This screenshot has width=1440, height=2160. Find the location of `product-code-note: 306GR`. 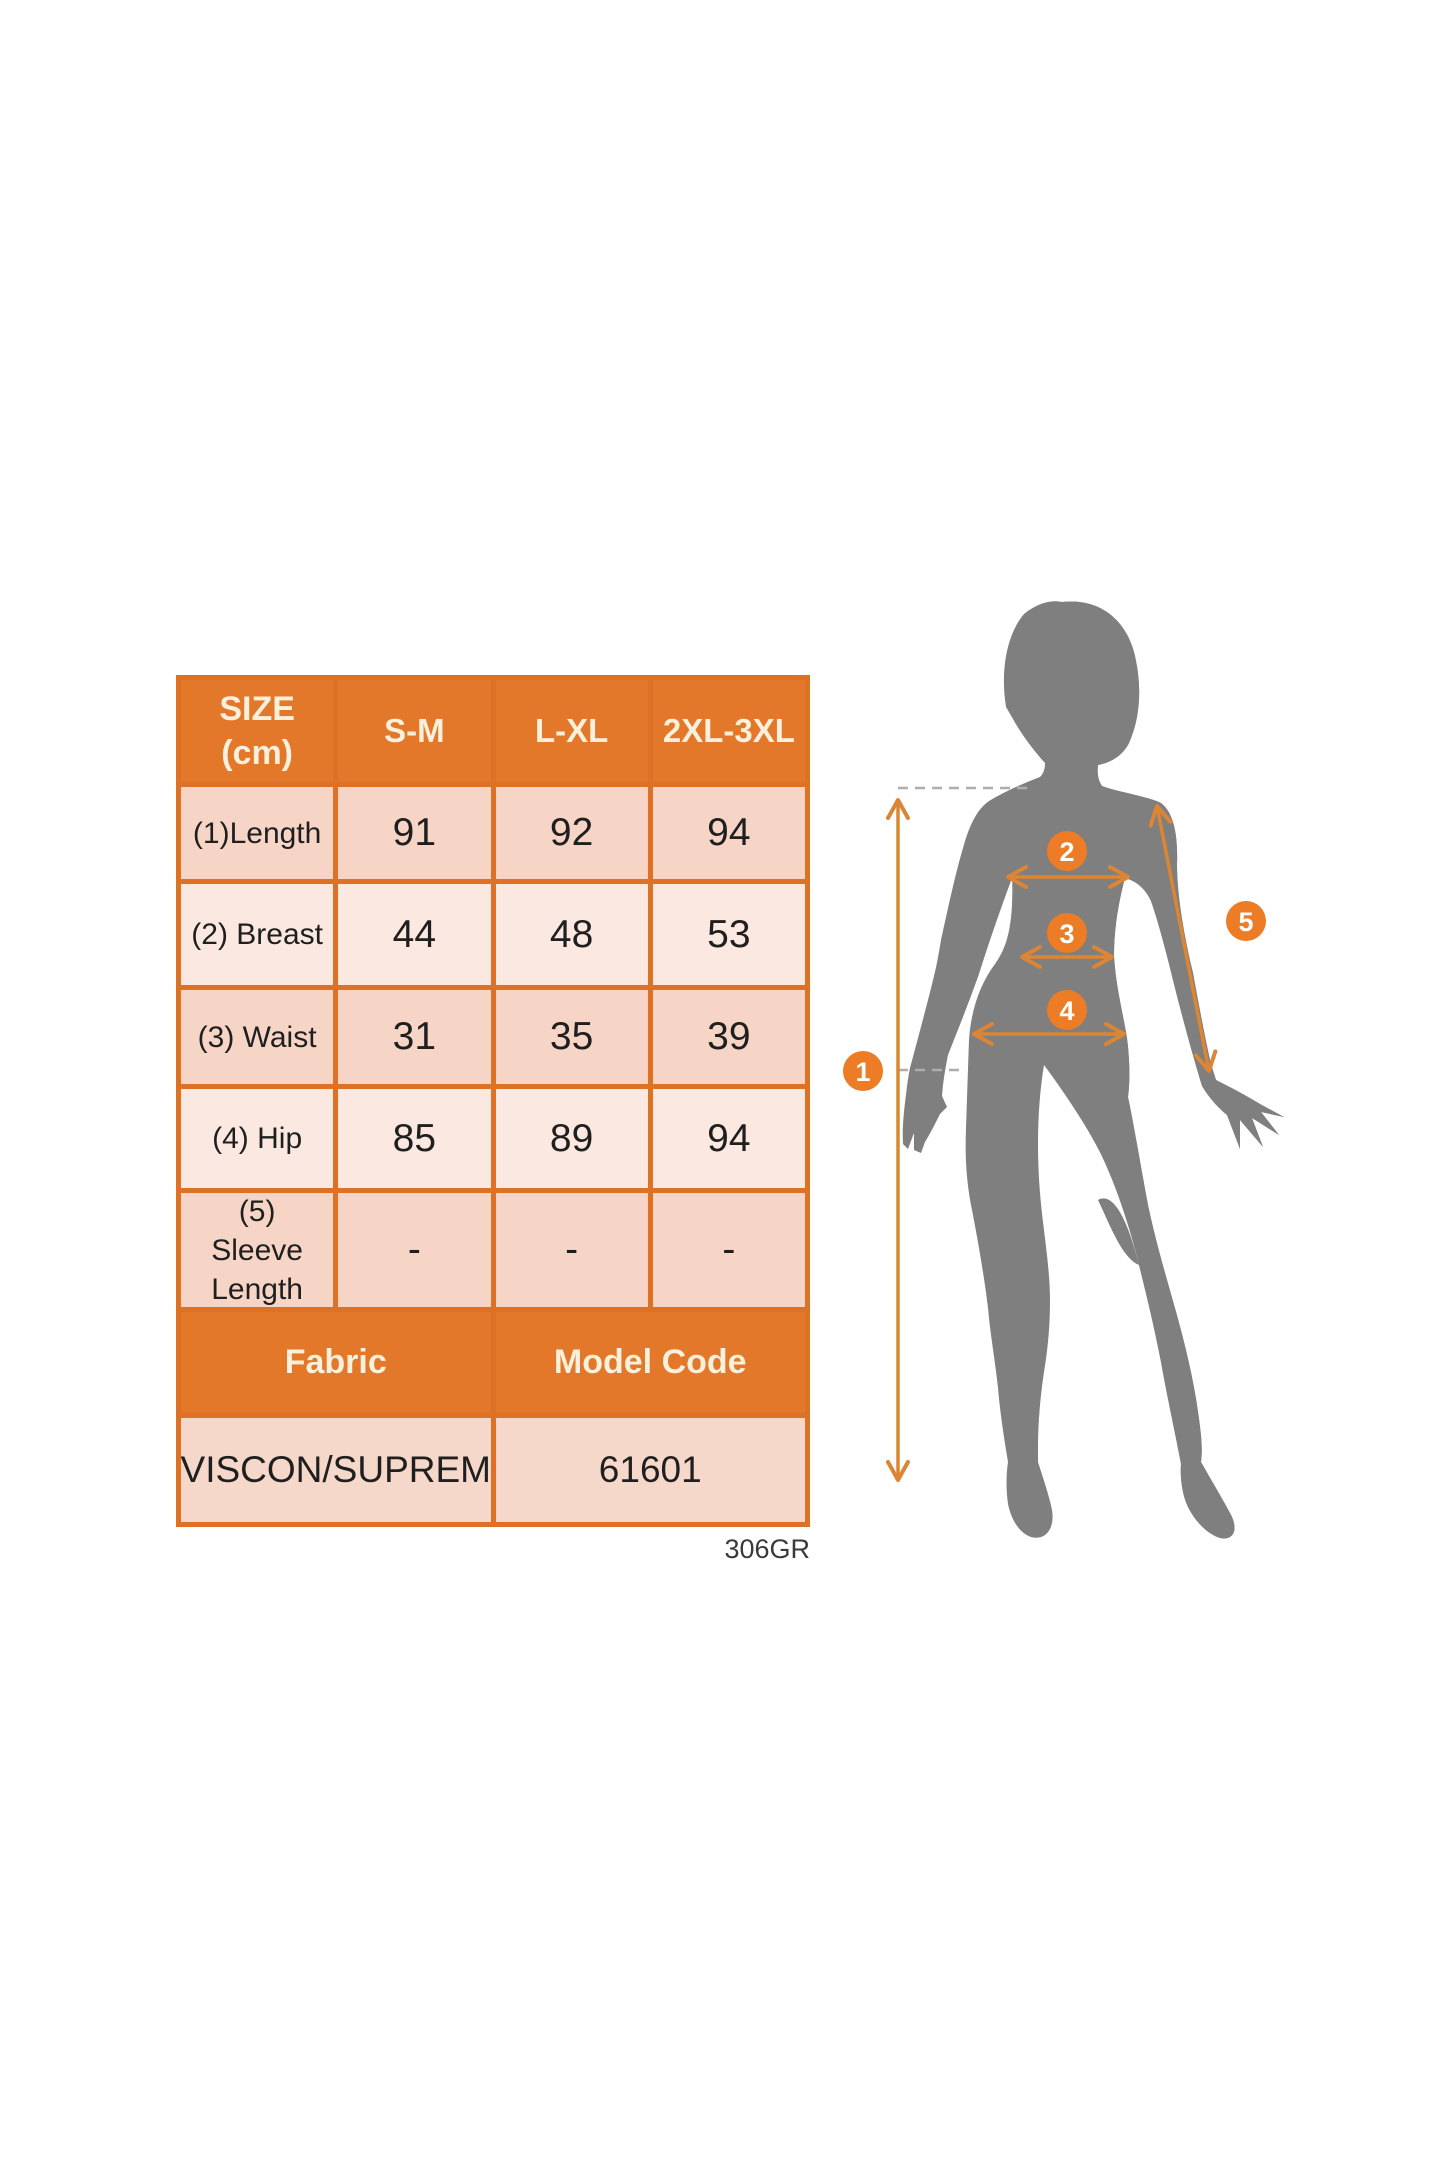

product-code-note: 306GR is located at coordinates (767, 1549).